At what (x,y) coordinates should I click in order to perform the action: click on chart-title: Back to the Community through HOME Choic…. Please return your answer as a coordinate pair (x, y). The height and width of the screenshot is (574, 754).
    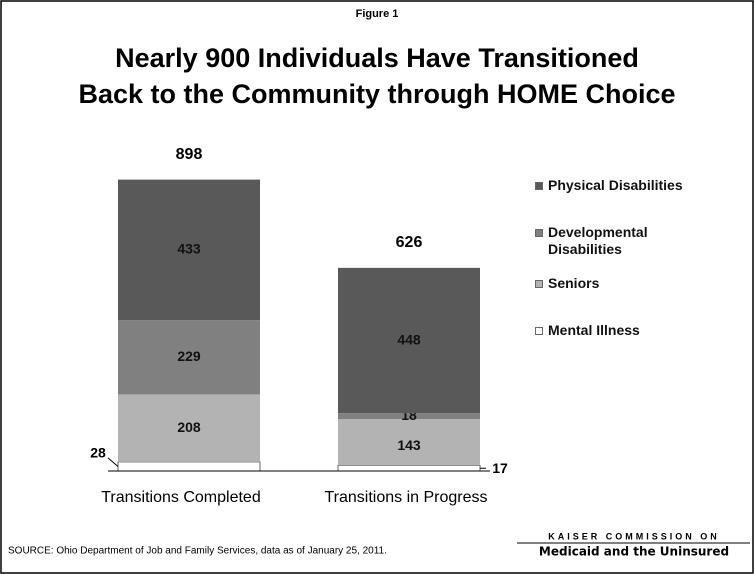
    Looking at the image, I should click on (376, 94).